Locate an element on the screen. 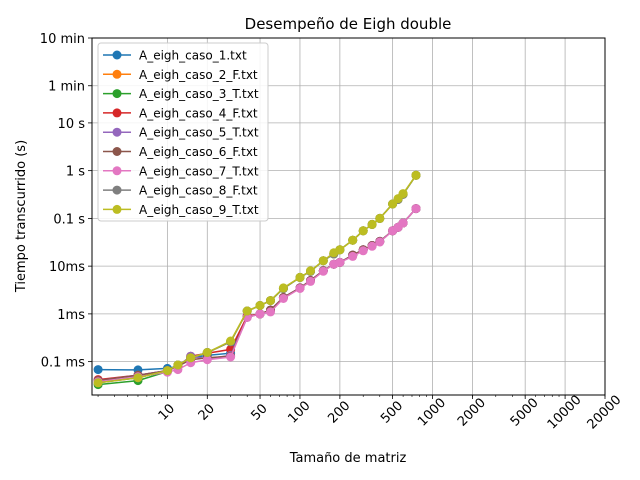 This screenshot has width=640, height=480. y-axis-label: Tiempo transcurrido (s) is located at coordinates (21, 216).